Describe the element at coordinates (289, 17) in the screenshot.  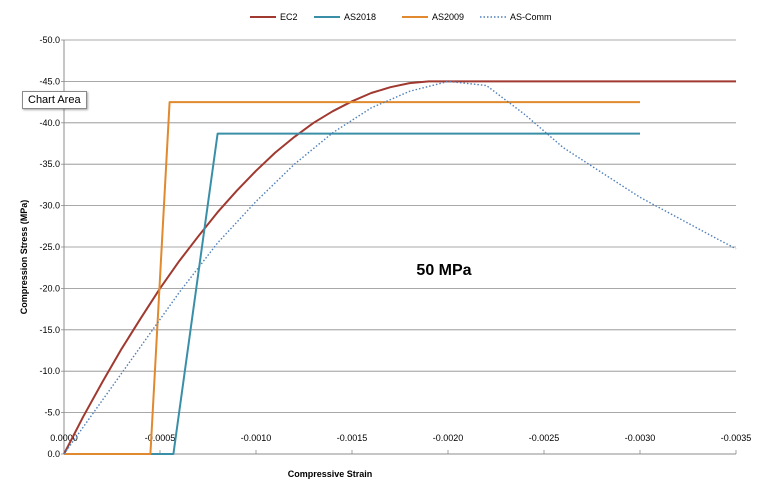
I see `legend-label: EC2` at that location.